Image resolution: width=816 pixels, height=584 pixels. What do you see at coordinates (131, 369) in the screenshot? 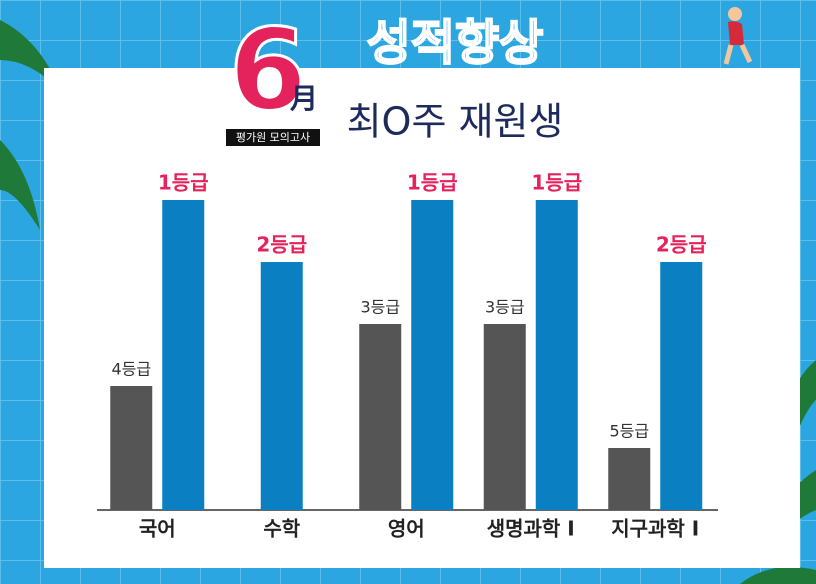
I see `value-label: 4등급` at bounding box center [131, 369].